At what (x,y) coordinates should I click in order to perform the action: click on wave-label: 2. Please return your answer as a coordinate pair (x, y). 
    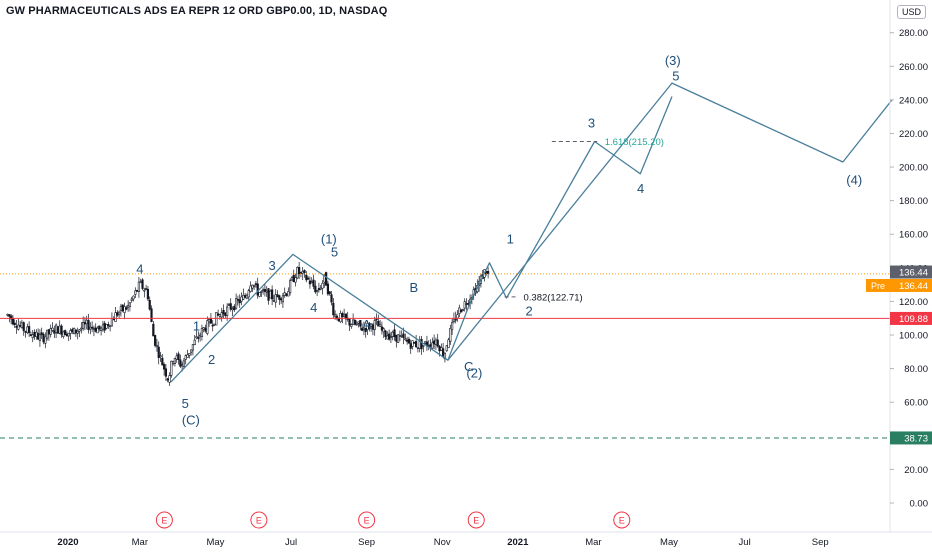
    Looking at the image, I should click on (529, 311).